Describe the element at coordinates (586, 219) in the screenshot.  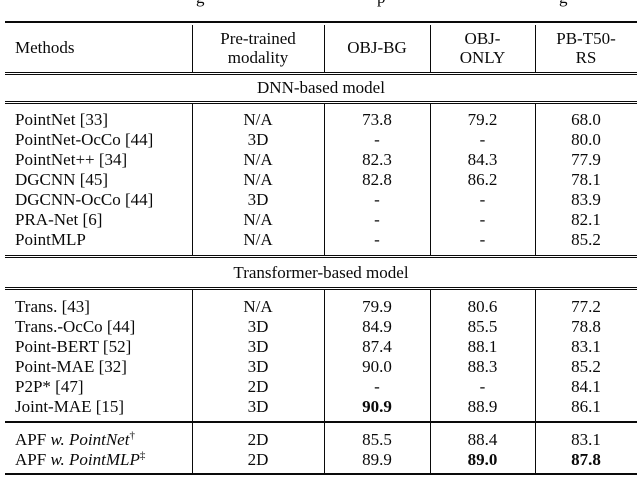
I see `value-cell: 82.1` at that location.